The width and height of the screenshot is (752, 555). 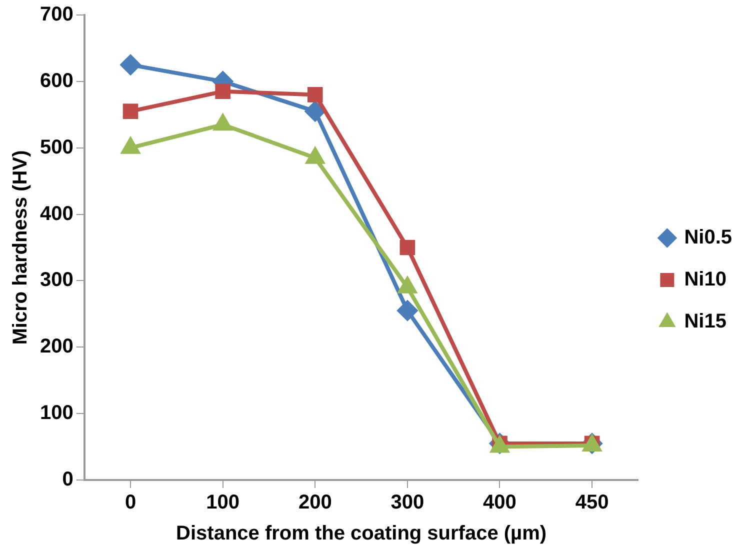 I want to click on y-tick-label: 600, so click(x=57, y=81).